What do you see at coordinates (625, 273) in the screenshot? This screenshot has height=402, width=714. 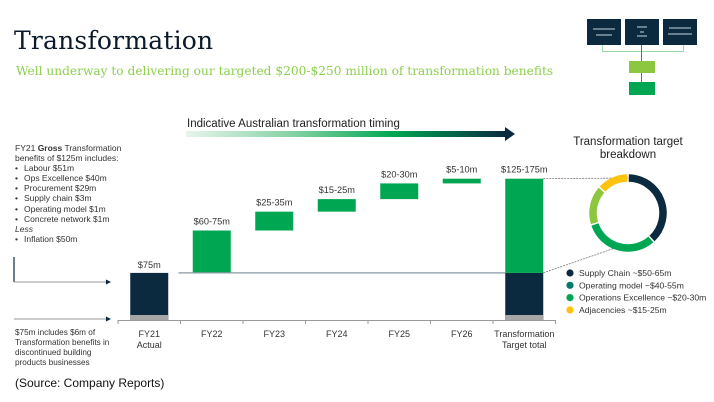 I see `legend-label: Supply Chain ~$50-65m` at bounding box center [625, 273].